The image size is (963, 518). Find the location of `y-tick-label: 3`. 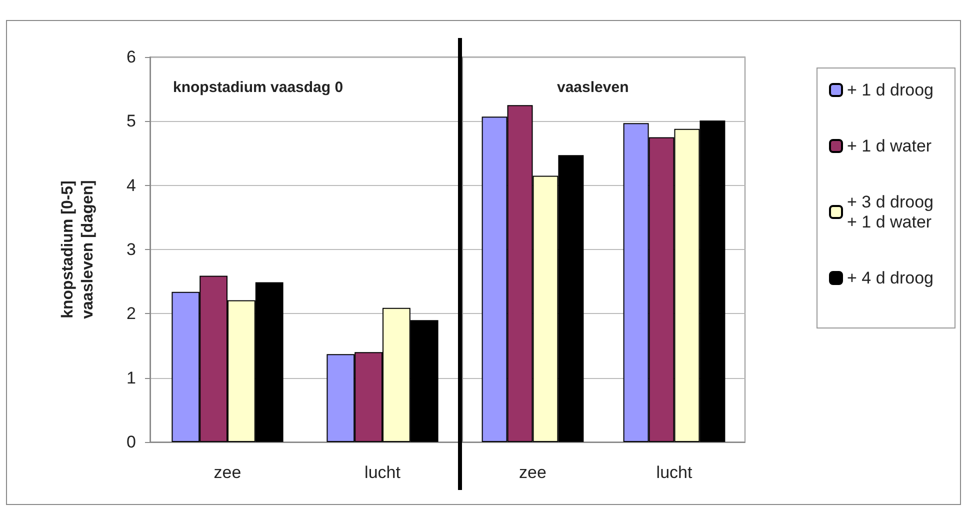

y-tick-label: 3 is located at coordinates (131, 249).